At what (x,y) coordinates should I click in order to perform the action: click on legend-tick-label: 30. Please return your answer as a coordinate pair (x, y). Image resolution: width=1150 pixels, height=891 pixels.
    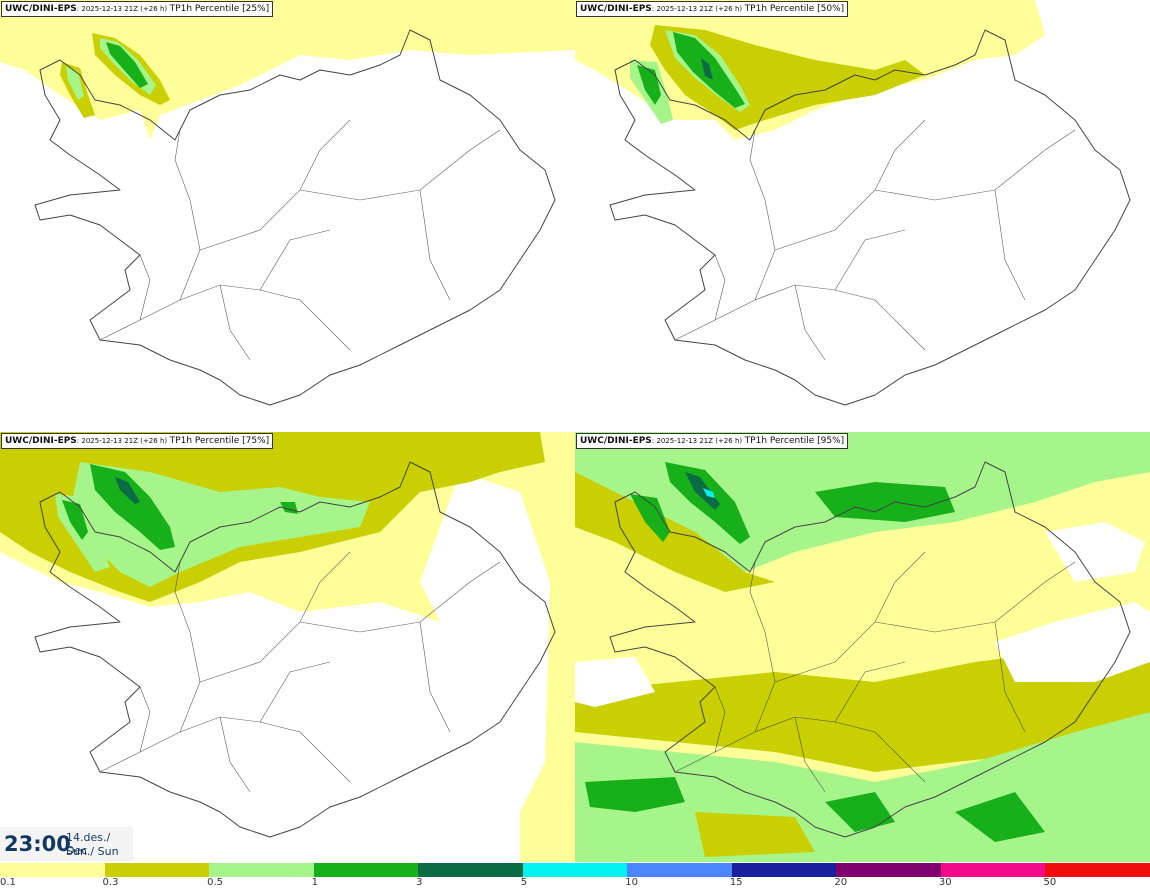
    Looking at the image, I should click on (945, 882).